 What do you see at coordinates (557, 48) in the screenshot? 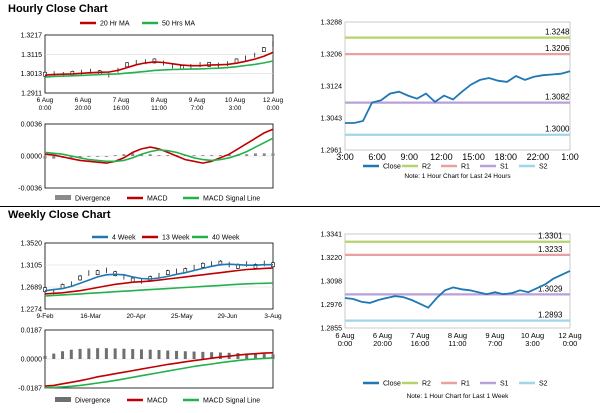
I see `hourly_pivot-level-label: 1.3206` at bounding box center [557, 48].